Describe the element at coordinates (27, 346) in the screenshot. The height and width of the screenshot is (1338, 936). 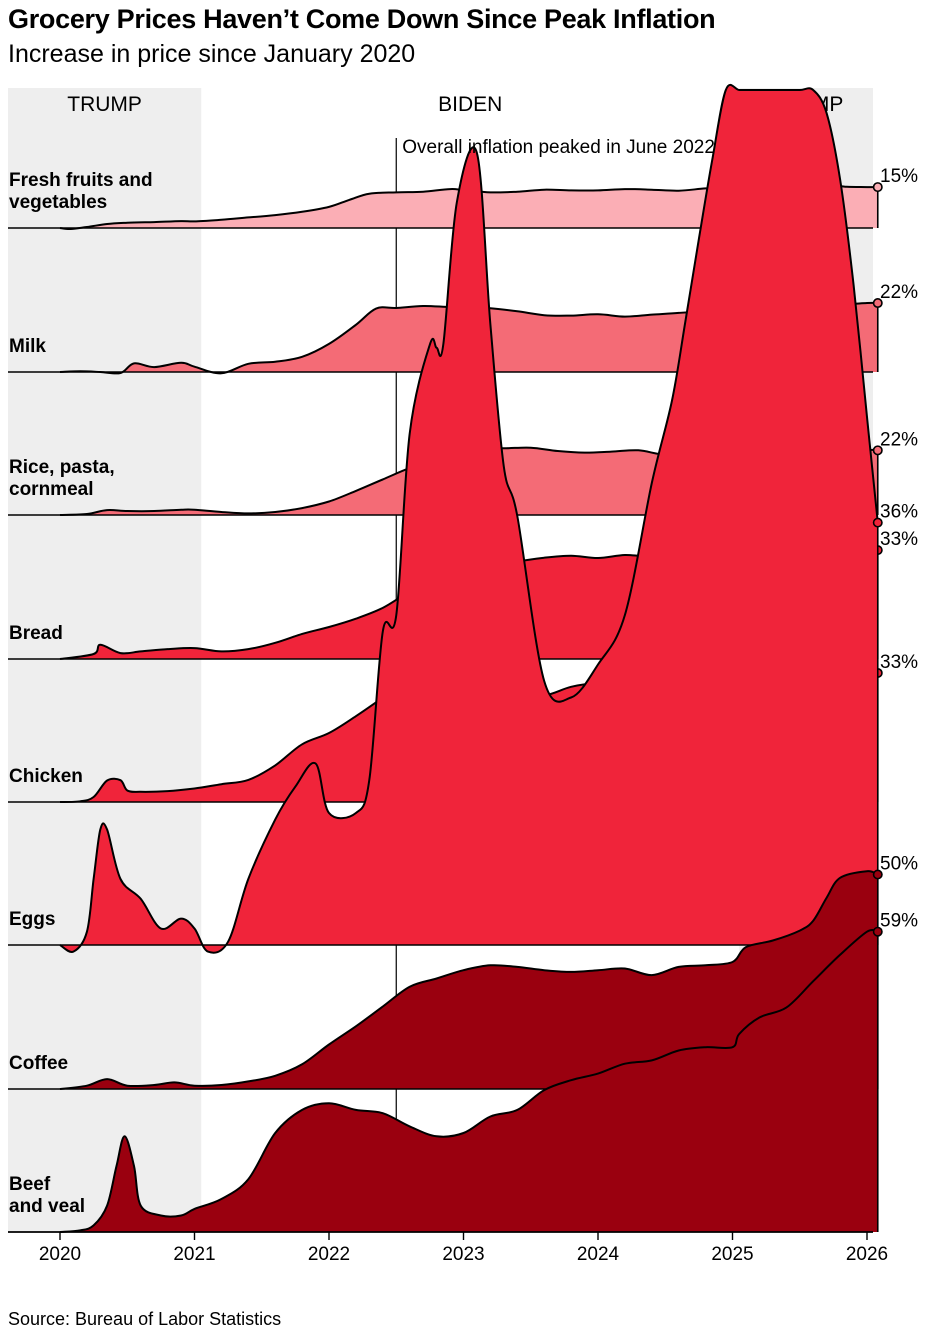
I see `series-name-label: Milk` at that location.